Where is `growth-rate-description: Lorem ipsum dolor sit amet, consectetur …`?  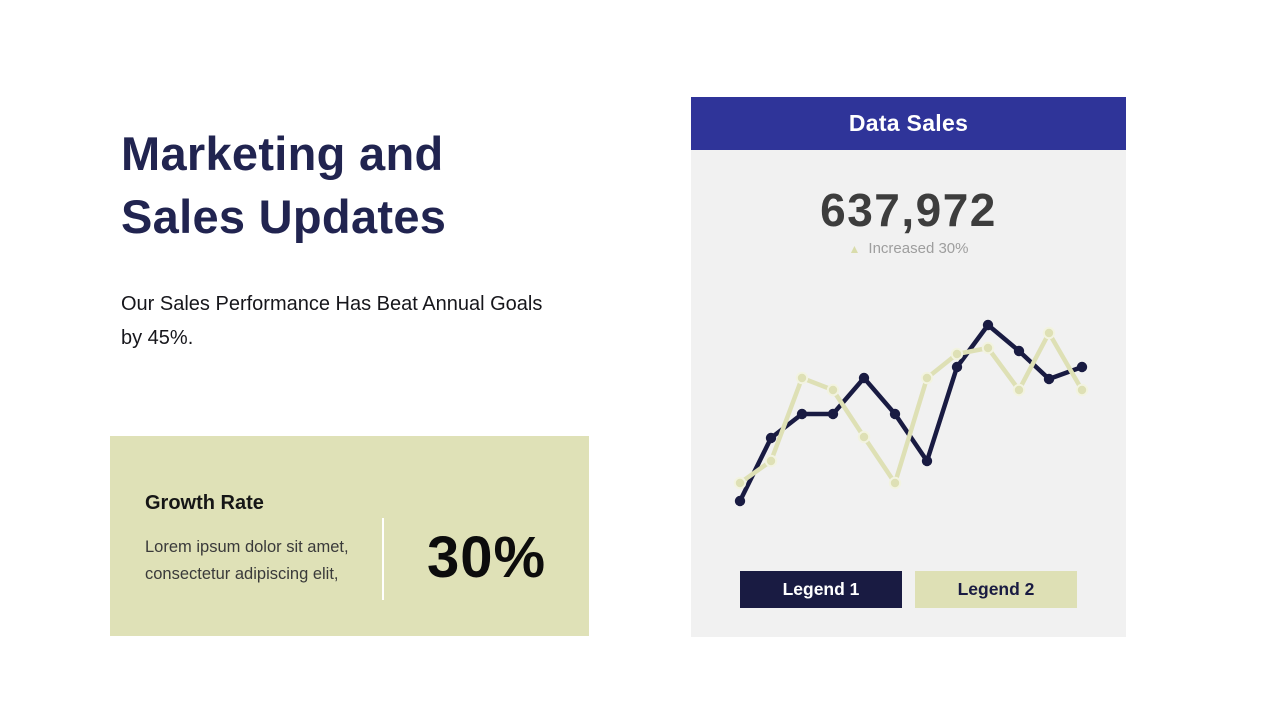 growth-rate-description: Lorem ipsum dolor sit amet, consectetur … is located at coordinates (247, 560).